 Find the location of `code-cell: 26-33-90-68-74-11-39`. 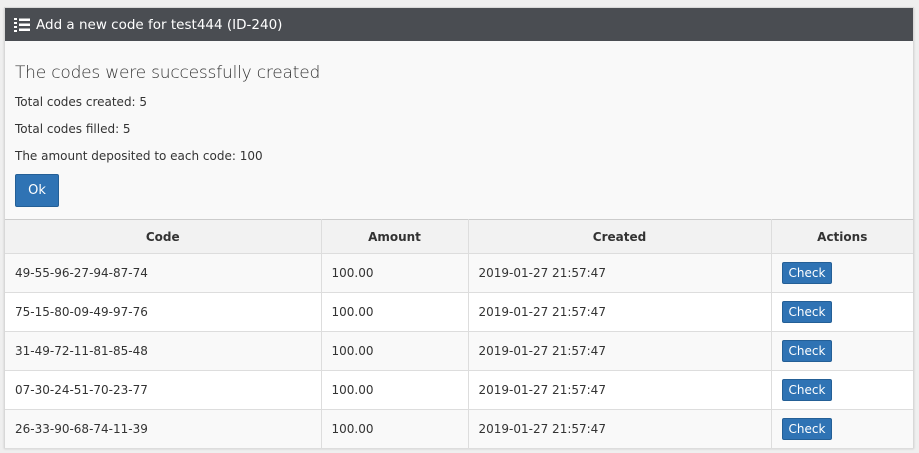

code-cell: 26-33-90-68-74-11-39 is located at coordinates (163, 429).